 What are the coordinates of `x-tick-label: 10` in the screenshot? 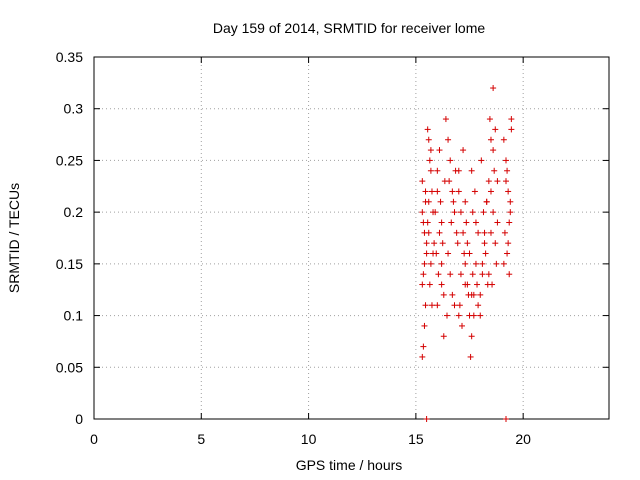 It's located at (309, 439).